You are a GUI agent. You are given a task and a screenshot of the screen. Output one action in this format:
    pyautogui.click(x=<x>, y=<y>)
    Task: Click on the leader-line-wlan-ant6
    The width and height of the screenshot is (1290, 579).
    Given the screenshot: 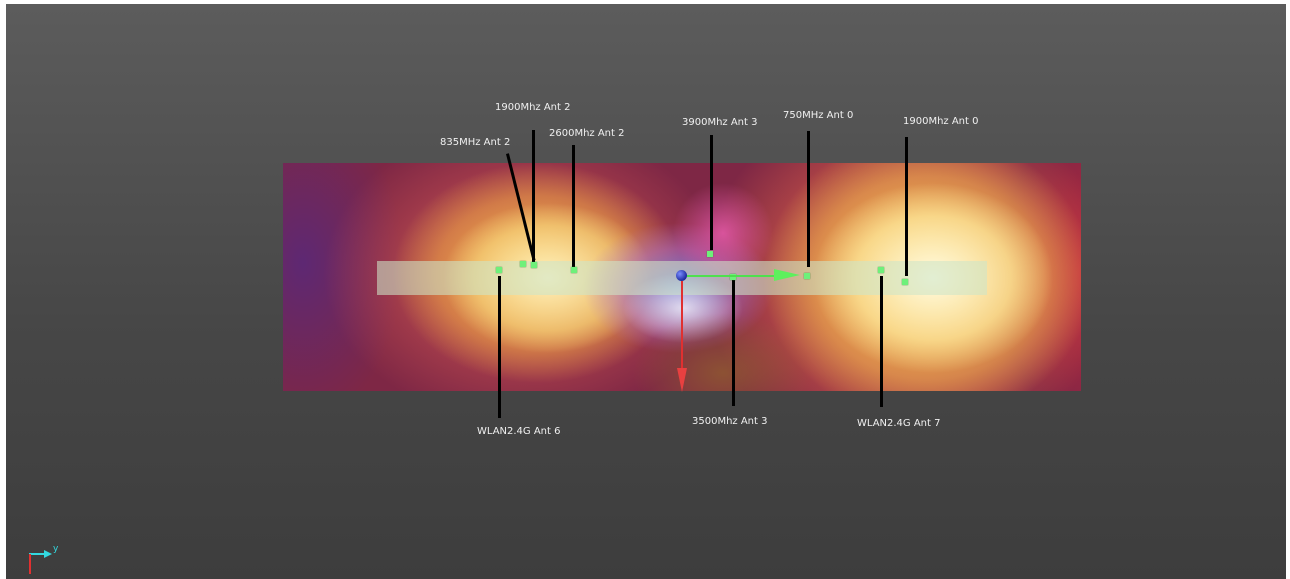 What is the action you would take?
    pyautogui.click(x=499, y=347)
    